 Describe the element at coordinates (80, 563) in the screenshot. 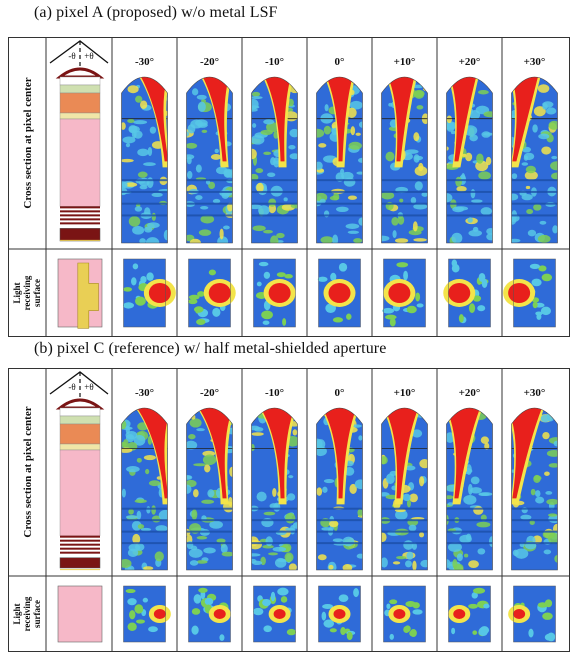

I see `substrate-layer` at that location.